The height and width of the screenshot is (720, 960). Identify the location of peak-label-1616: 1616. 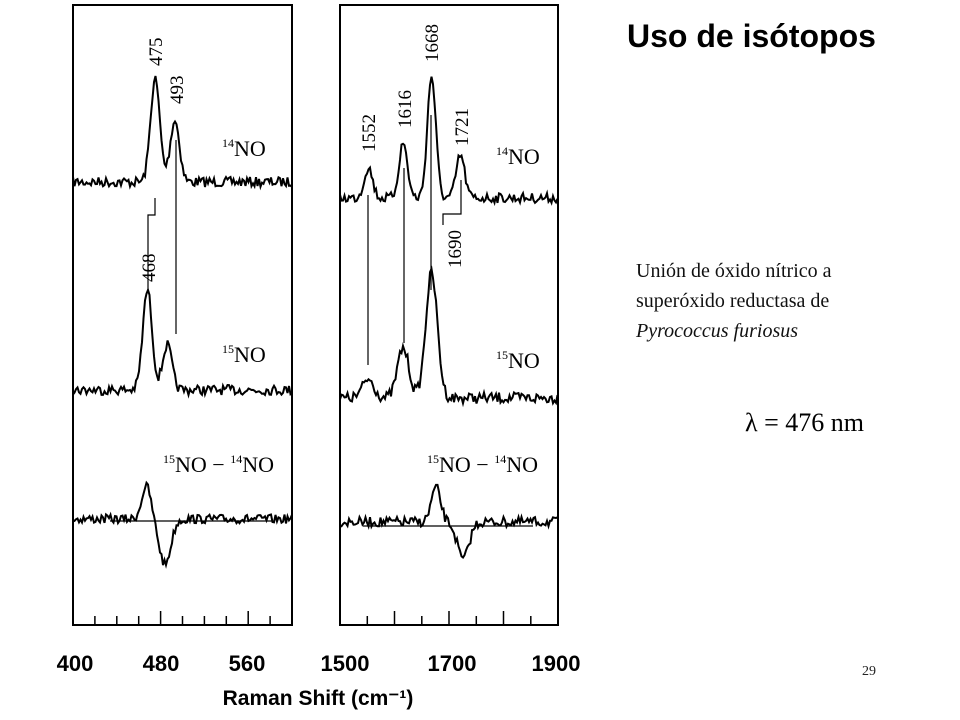
(405, 109).